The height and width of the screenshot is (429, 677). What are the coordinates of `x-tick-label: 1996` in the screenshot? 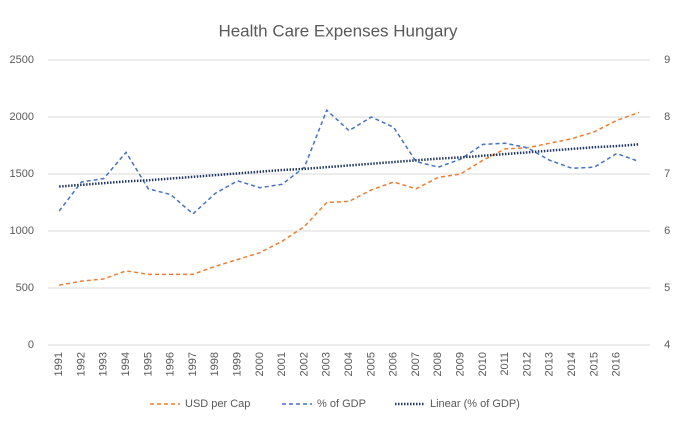 It's located at (171, 364).